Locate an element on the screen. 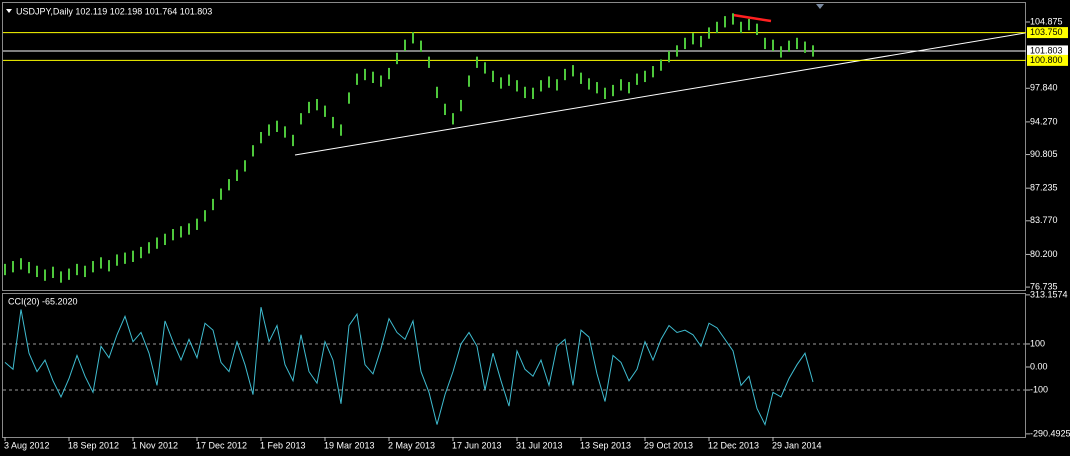  y-tick-label: -100 is located at coordinates (1039, 389).